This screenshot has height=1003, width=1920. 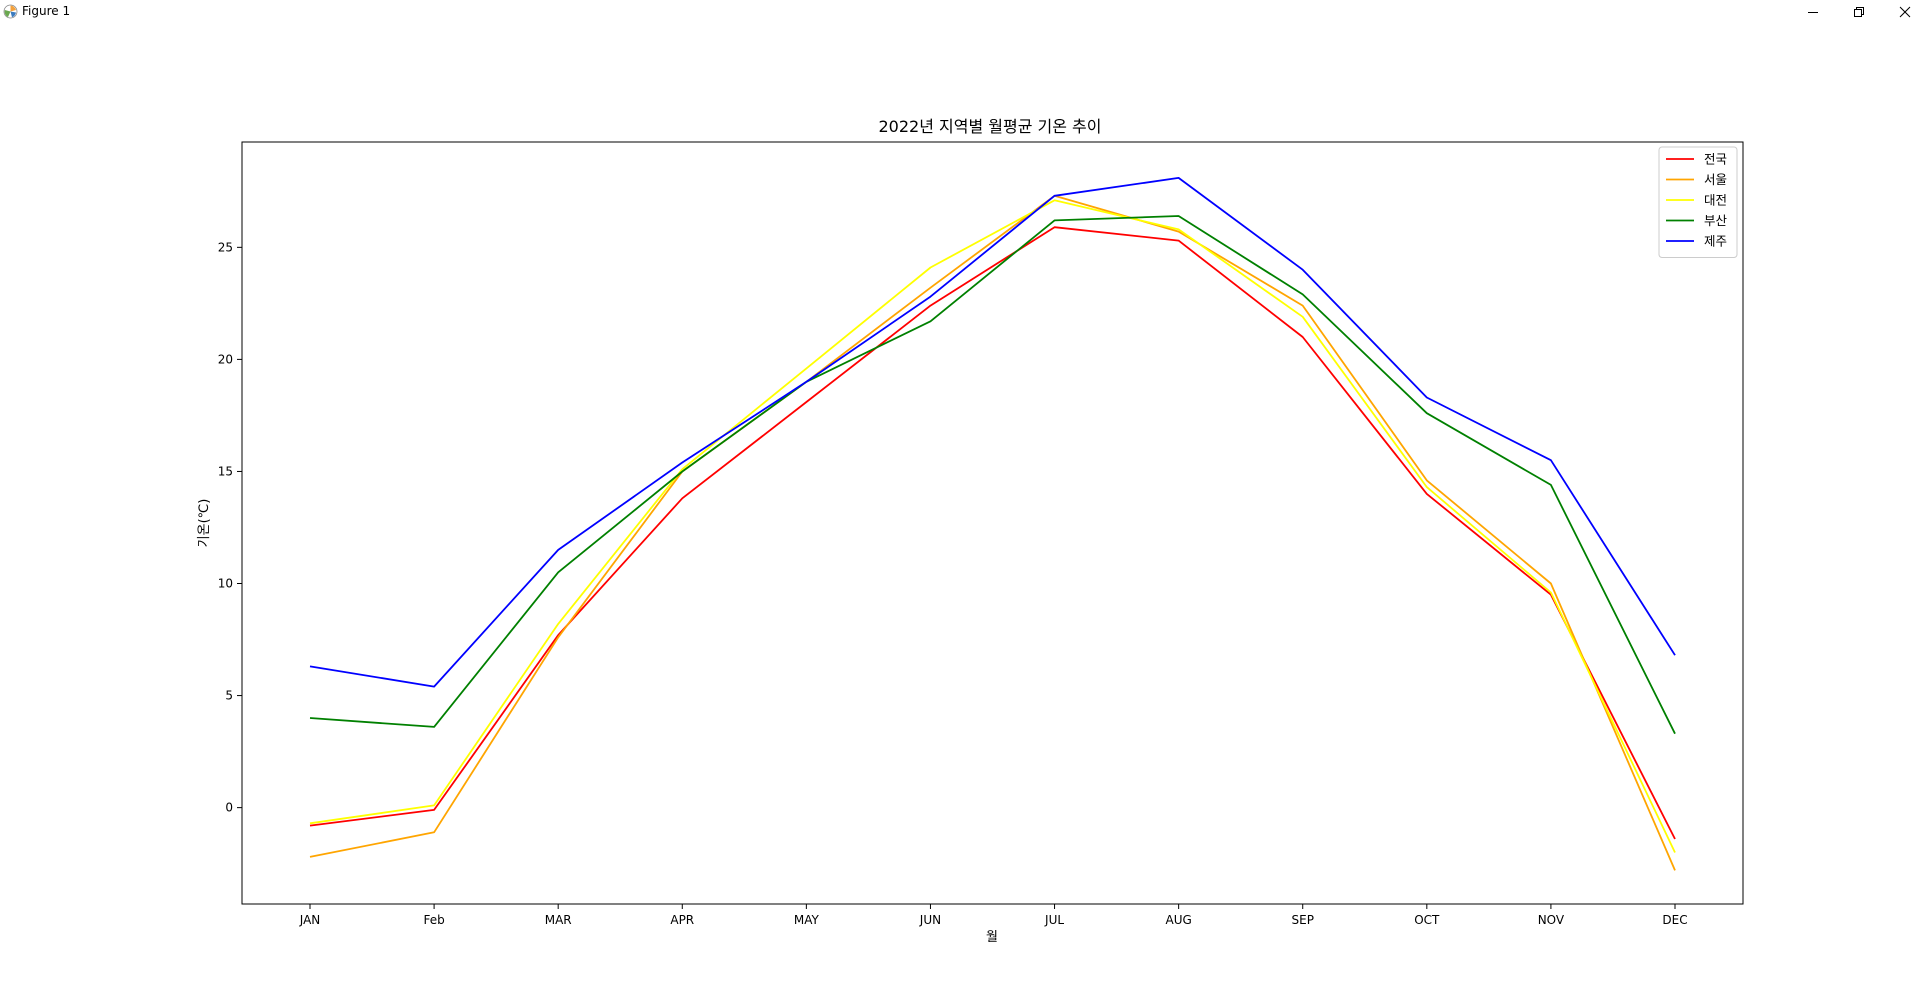 I want to click on chart-title: 2022년 지역별 월평균 기온 추이, so click(x=990, y=126).